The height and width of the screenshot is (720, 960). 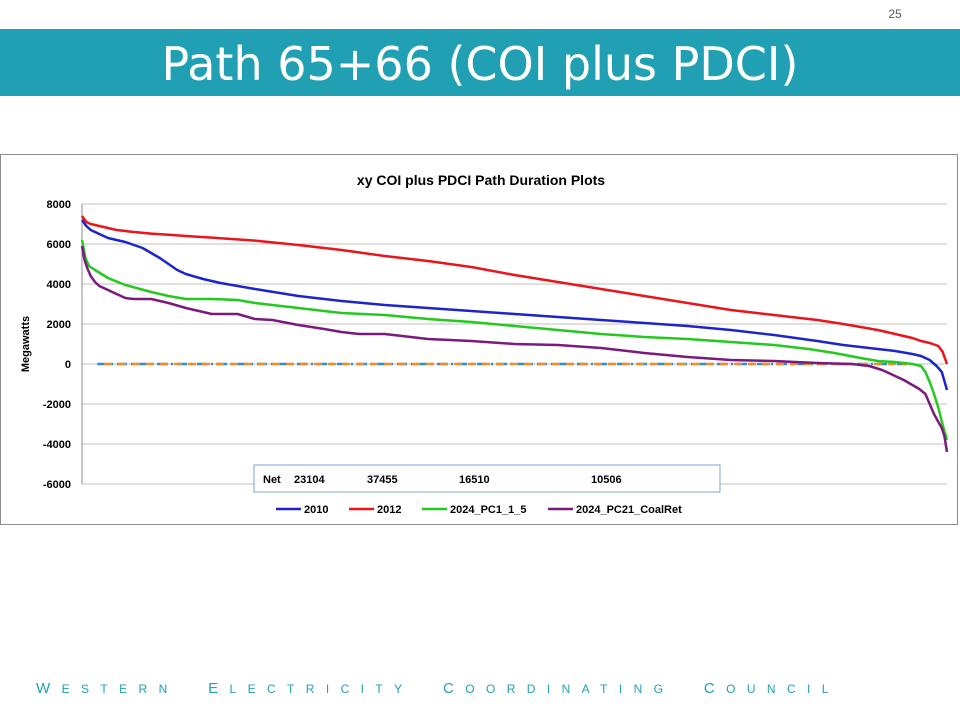 I want to click on legend-label: 2010, so click(x=316, y=510).